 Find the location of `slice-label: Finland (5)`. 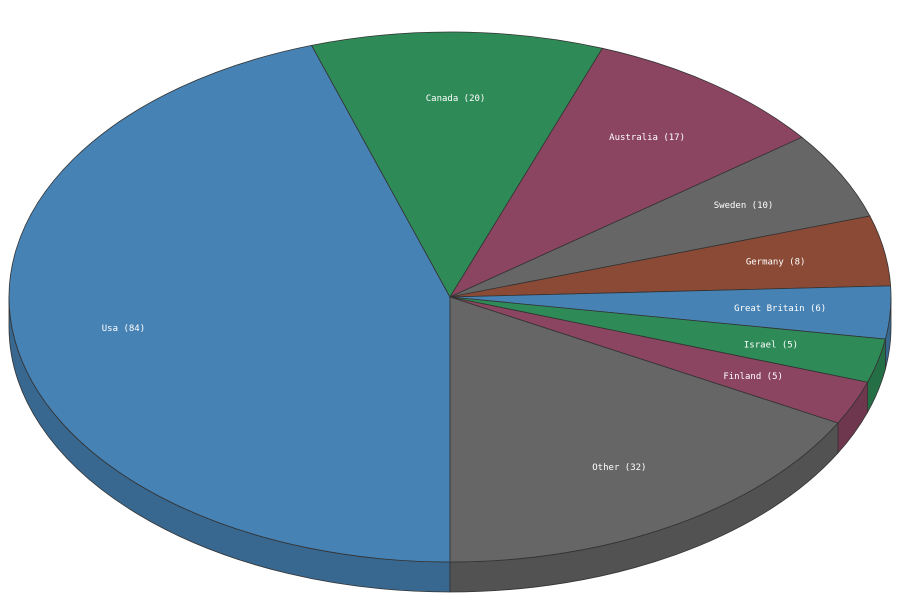

slice-label: Finland (5) is located at coordinates (753, 377).